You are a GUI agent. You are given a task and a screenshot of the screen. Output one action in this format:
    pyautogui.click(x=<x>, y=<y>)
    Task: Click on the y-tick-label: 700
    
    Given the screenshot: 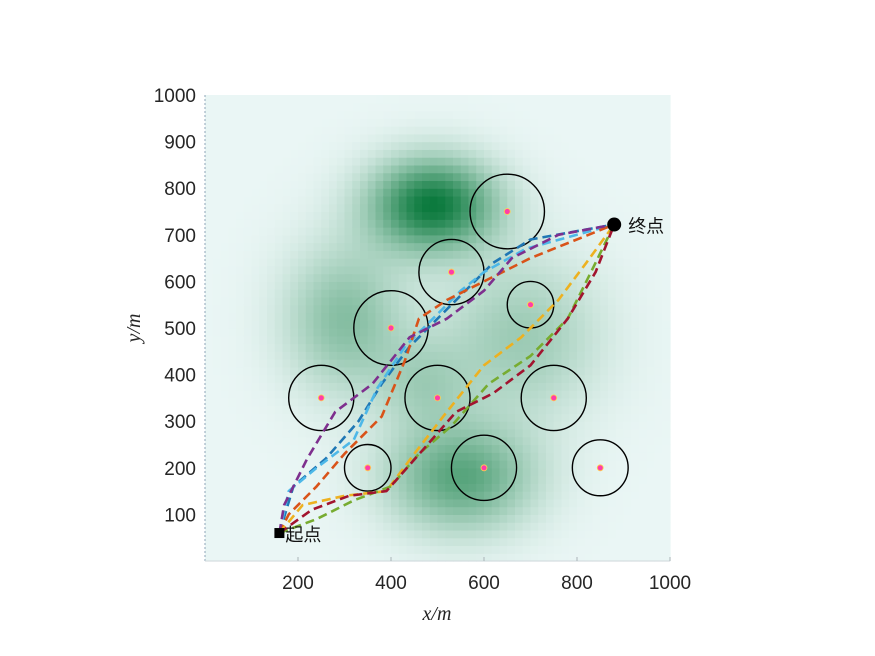 What is the action you would take?
    pyautogui.click(x=180, y=236)
    